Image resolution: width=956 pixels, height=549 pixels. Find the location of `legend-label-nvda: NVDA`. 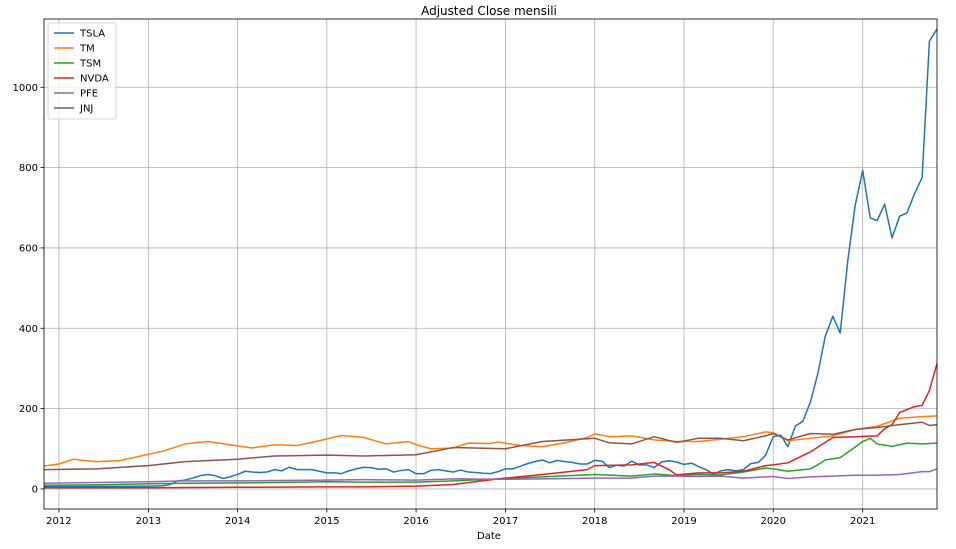

legend-label-nvda: NVDA is located at coordinates (94, 79).